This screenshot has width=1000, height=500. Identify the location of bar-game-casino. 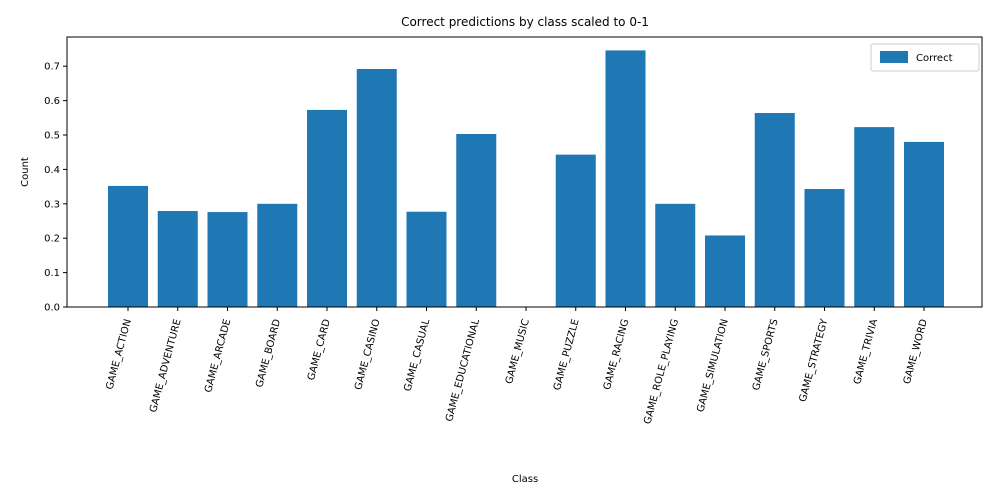
(376, 187).